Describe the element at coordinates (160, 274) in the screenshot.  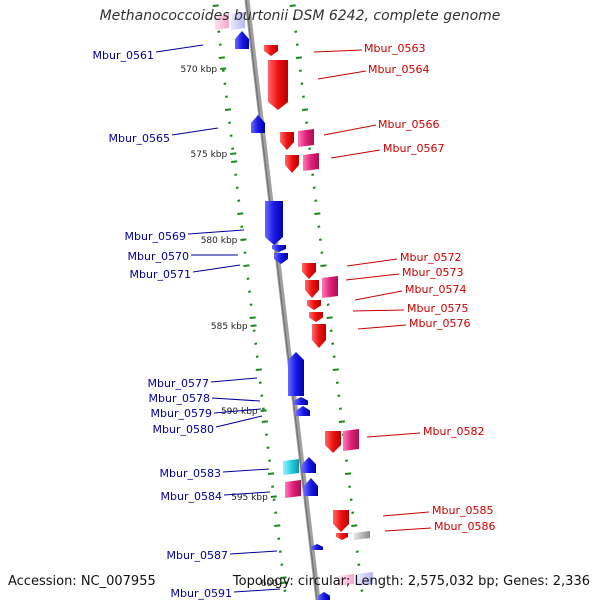
I see `gene-label-mbur-0571: Mbur_0571` at that location.